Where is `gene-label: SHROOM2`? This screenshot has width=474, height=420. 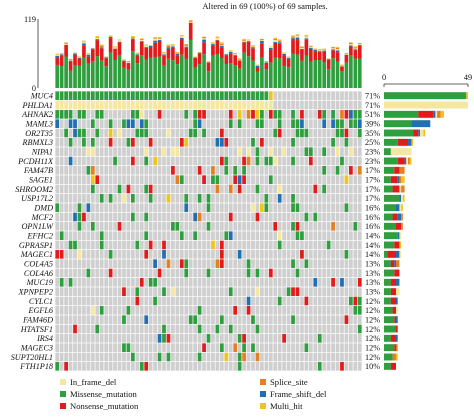 gene-label: SHROOM2 is located at coordinates (34, 189).